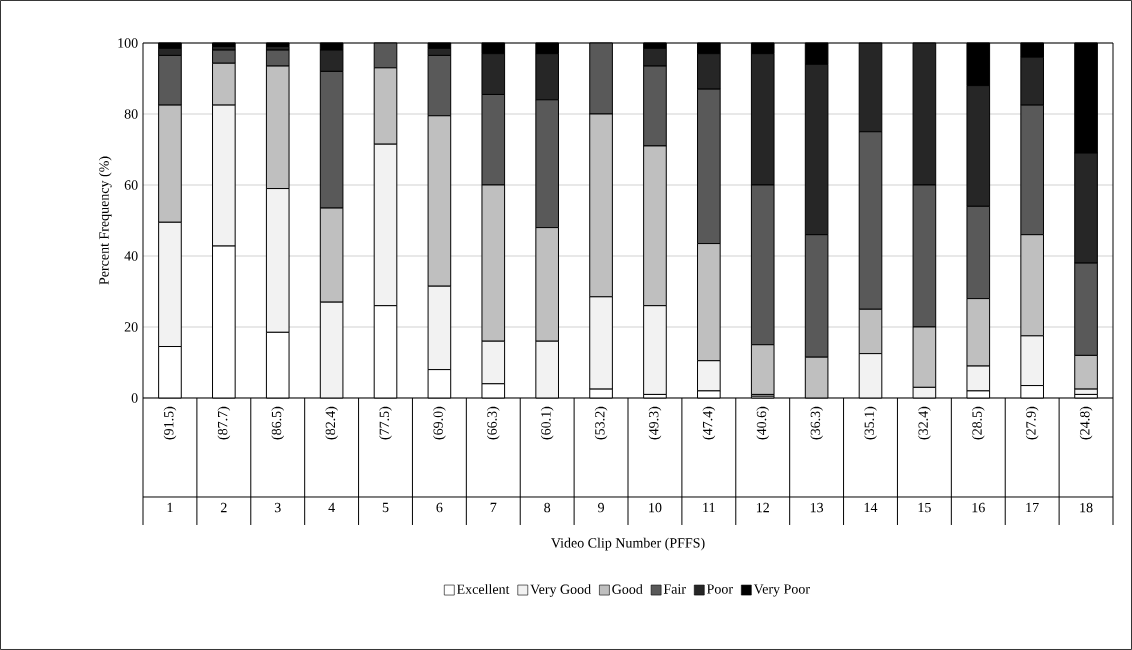  I want to click on legend-label: Very Poor, so click(781, 590).